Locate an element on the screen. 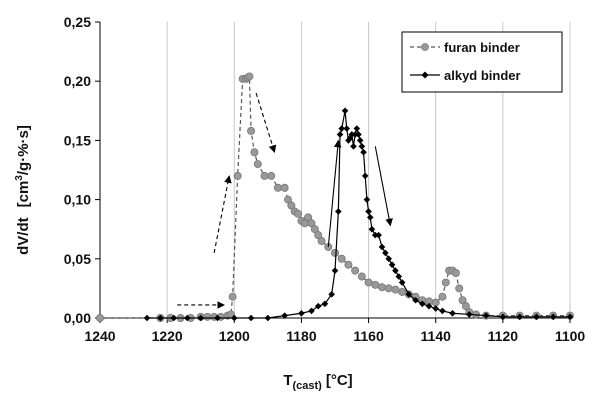  y-tick-label: 0,10 is located at coordinates (77, 200).